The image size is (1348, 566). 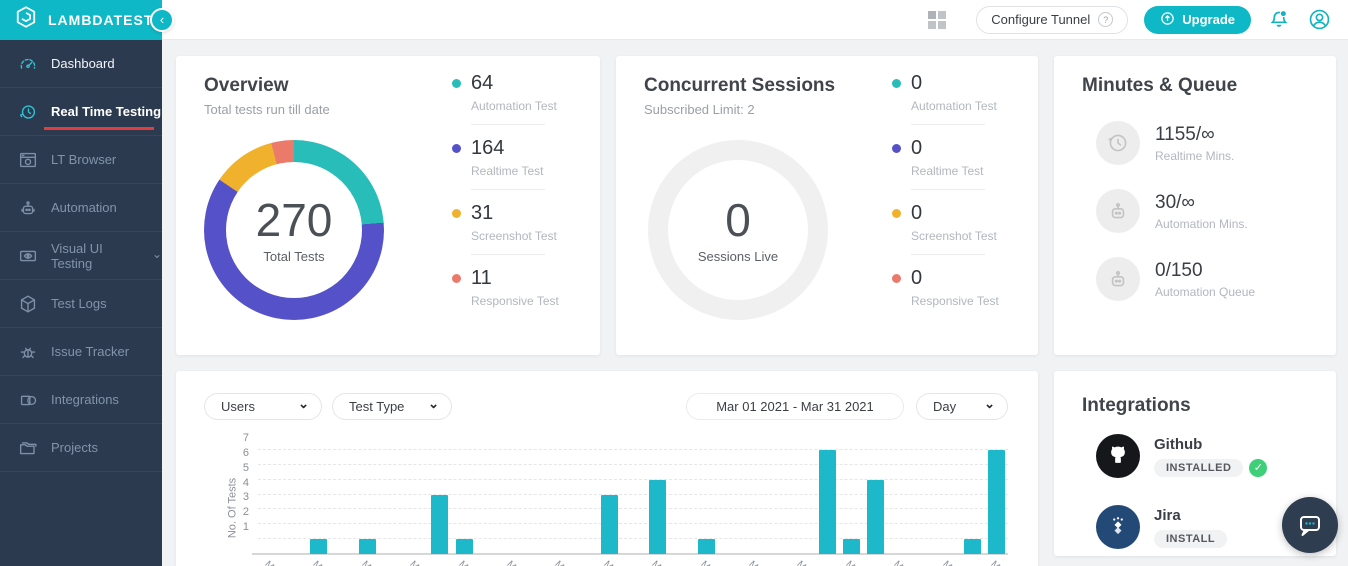 What do you see at coordinates (522, 91) in the screenshot?
I see `legend-item: 64 Automation Test` at bounding box center [522, 91].